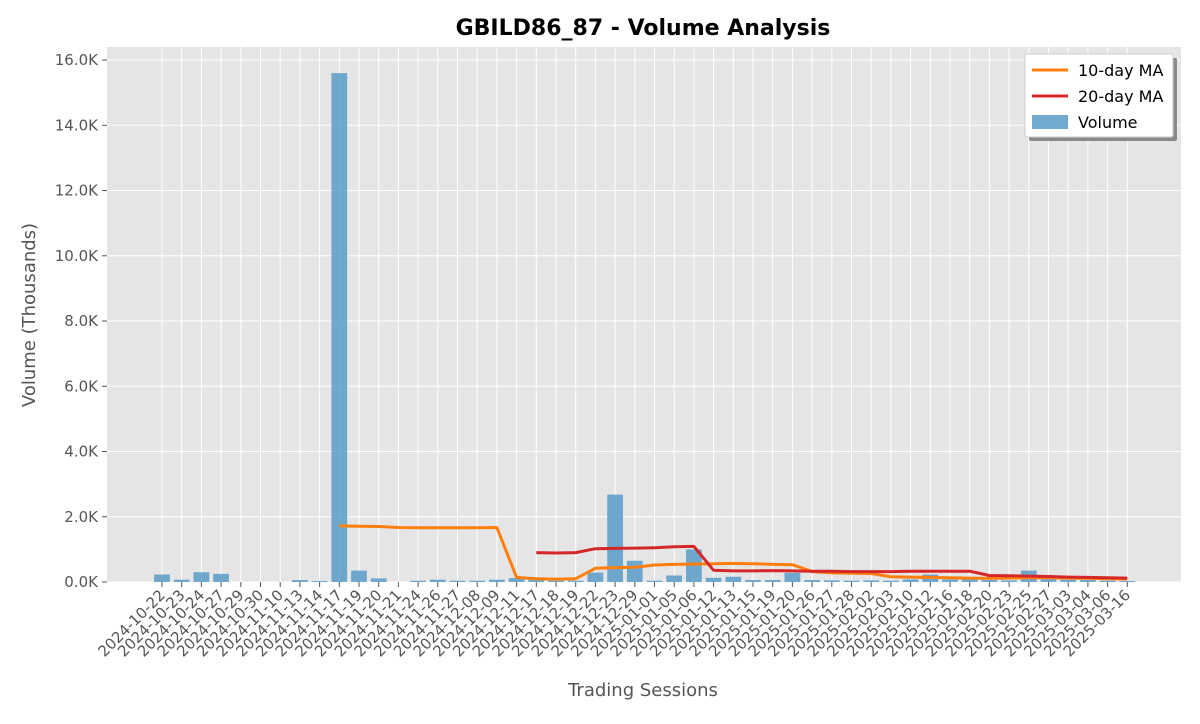 The image size is (1200, 724). What do you see at coordinates (1120, 70) in the screenshot?
I see `legend-label: 10-day MA` at bounding box center [1120, 70].